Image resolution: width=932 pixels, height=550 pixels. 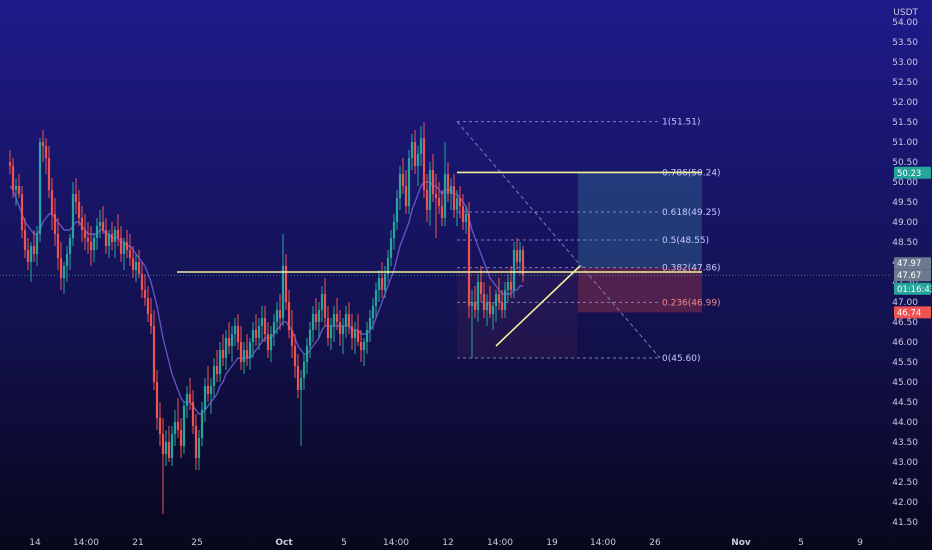 I want to click on x-tick-label: 14:00, so click(x=603, y=543).